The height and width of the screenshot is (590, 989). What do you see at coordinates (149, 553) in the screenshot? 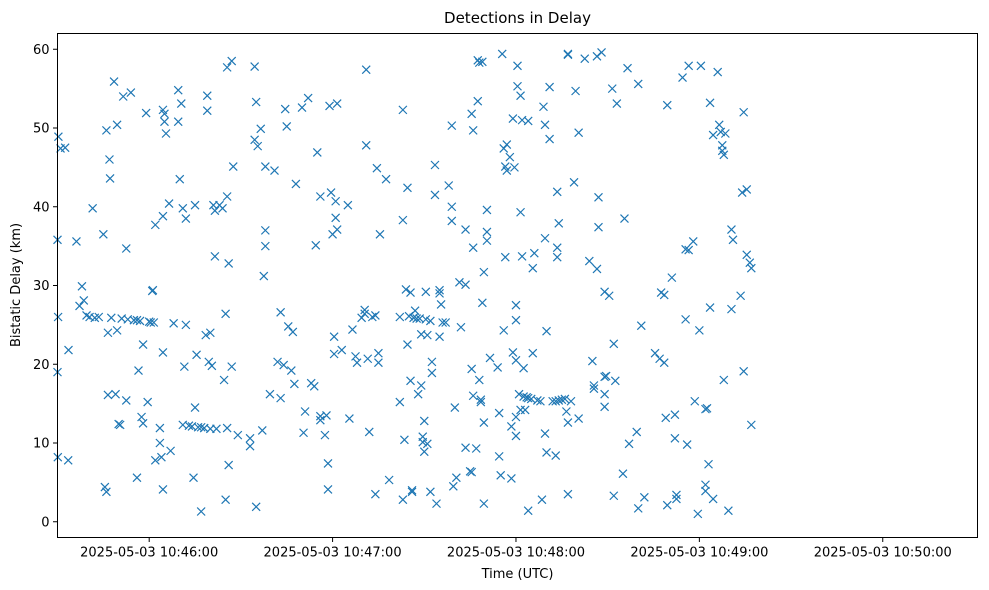
I see `x-tick-label: 2025-05-03 10:46:00` at bounding box center [149, 553].